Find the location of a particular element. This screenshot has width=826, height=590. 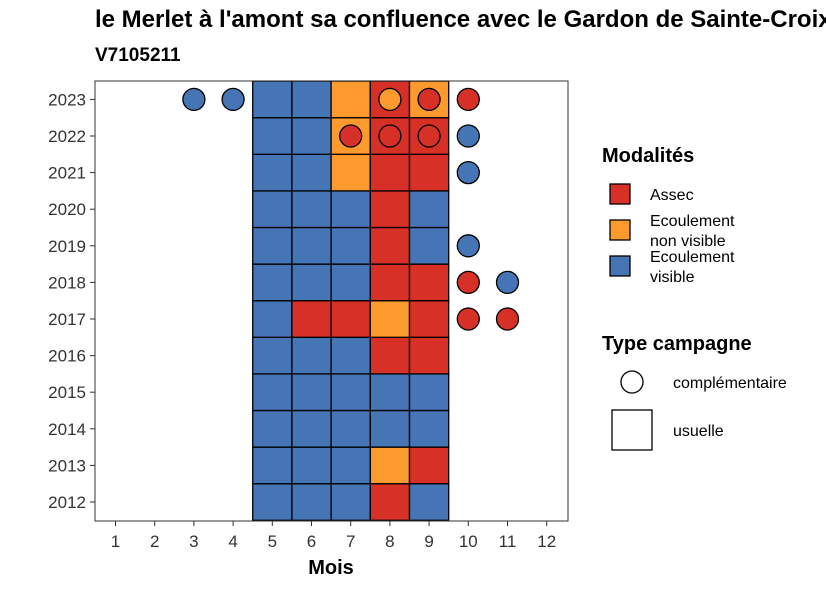

legend-label-assec: Assec is located at coordinates (672, 195).